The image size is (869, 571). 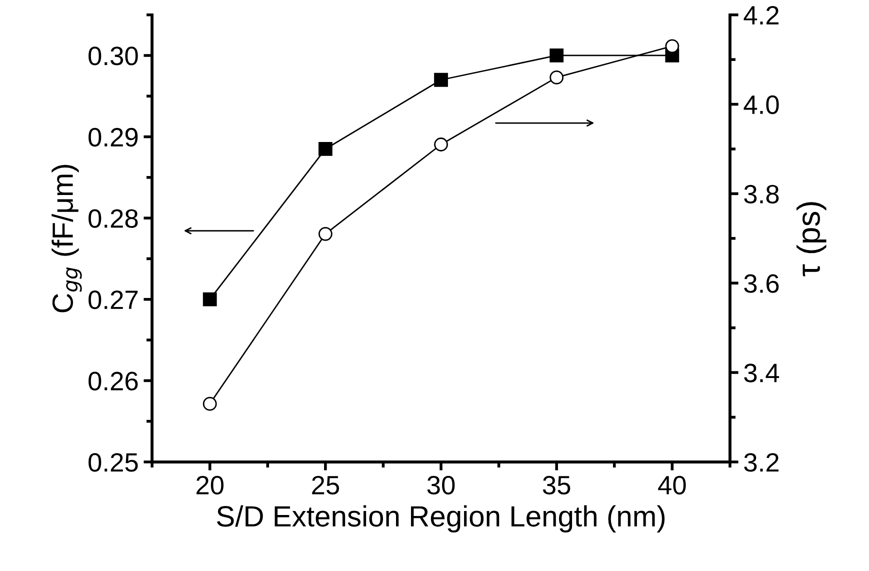 What do you see at coordinates (67, 238) in the screenshot?
I see `y-axis-title: C$_{gg}$ (fF/μm)` at bounding box center [67, 238].